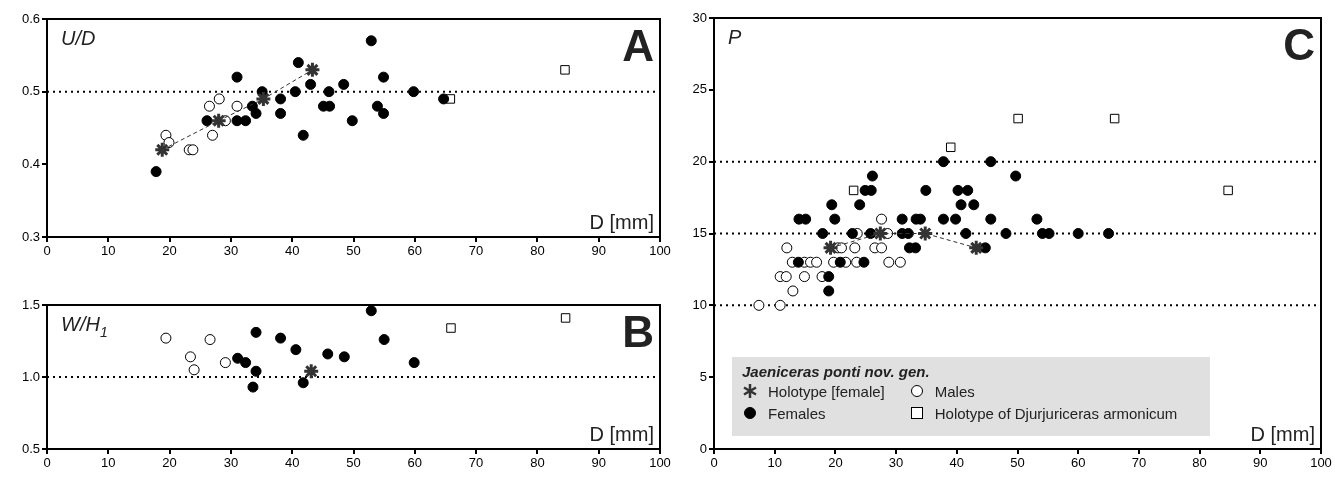 Image resolution: width=1335 pixels, height=478 pixels. I want to click on y-tick-label: 15, so click(699, 233).